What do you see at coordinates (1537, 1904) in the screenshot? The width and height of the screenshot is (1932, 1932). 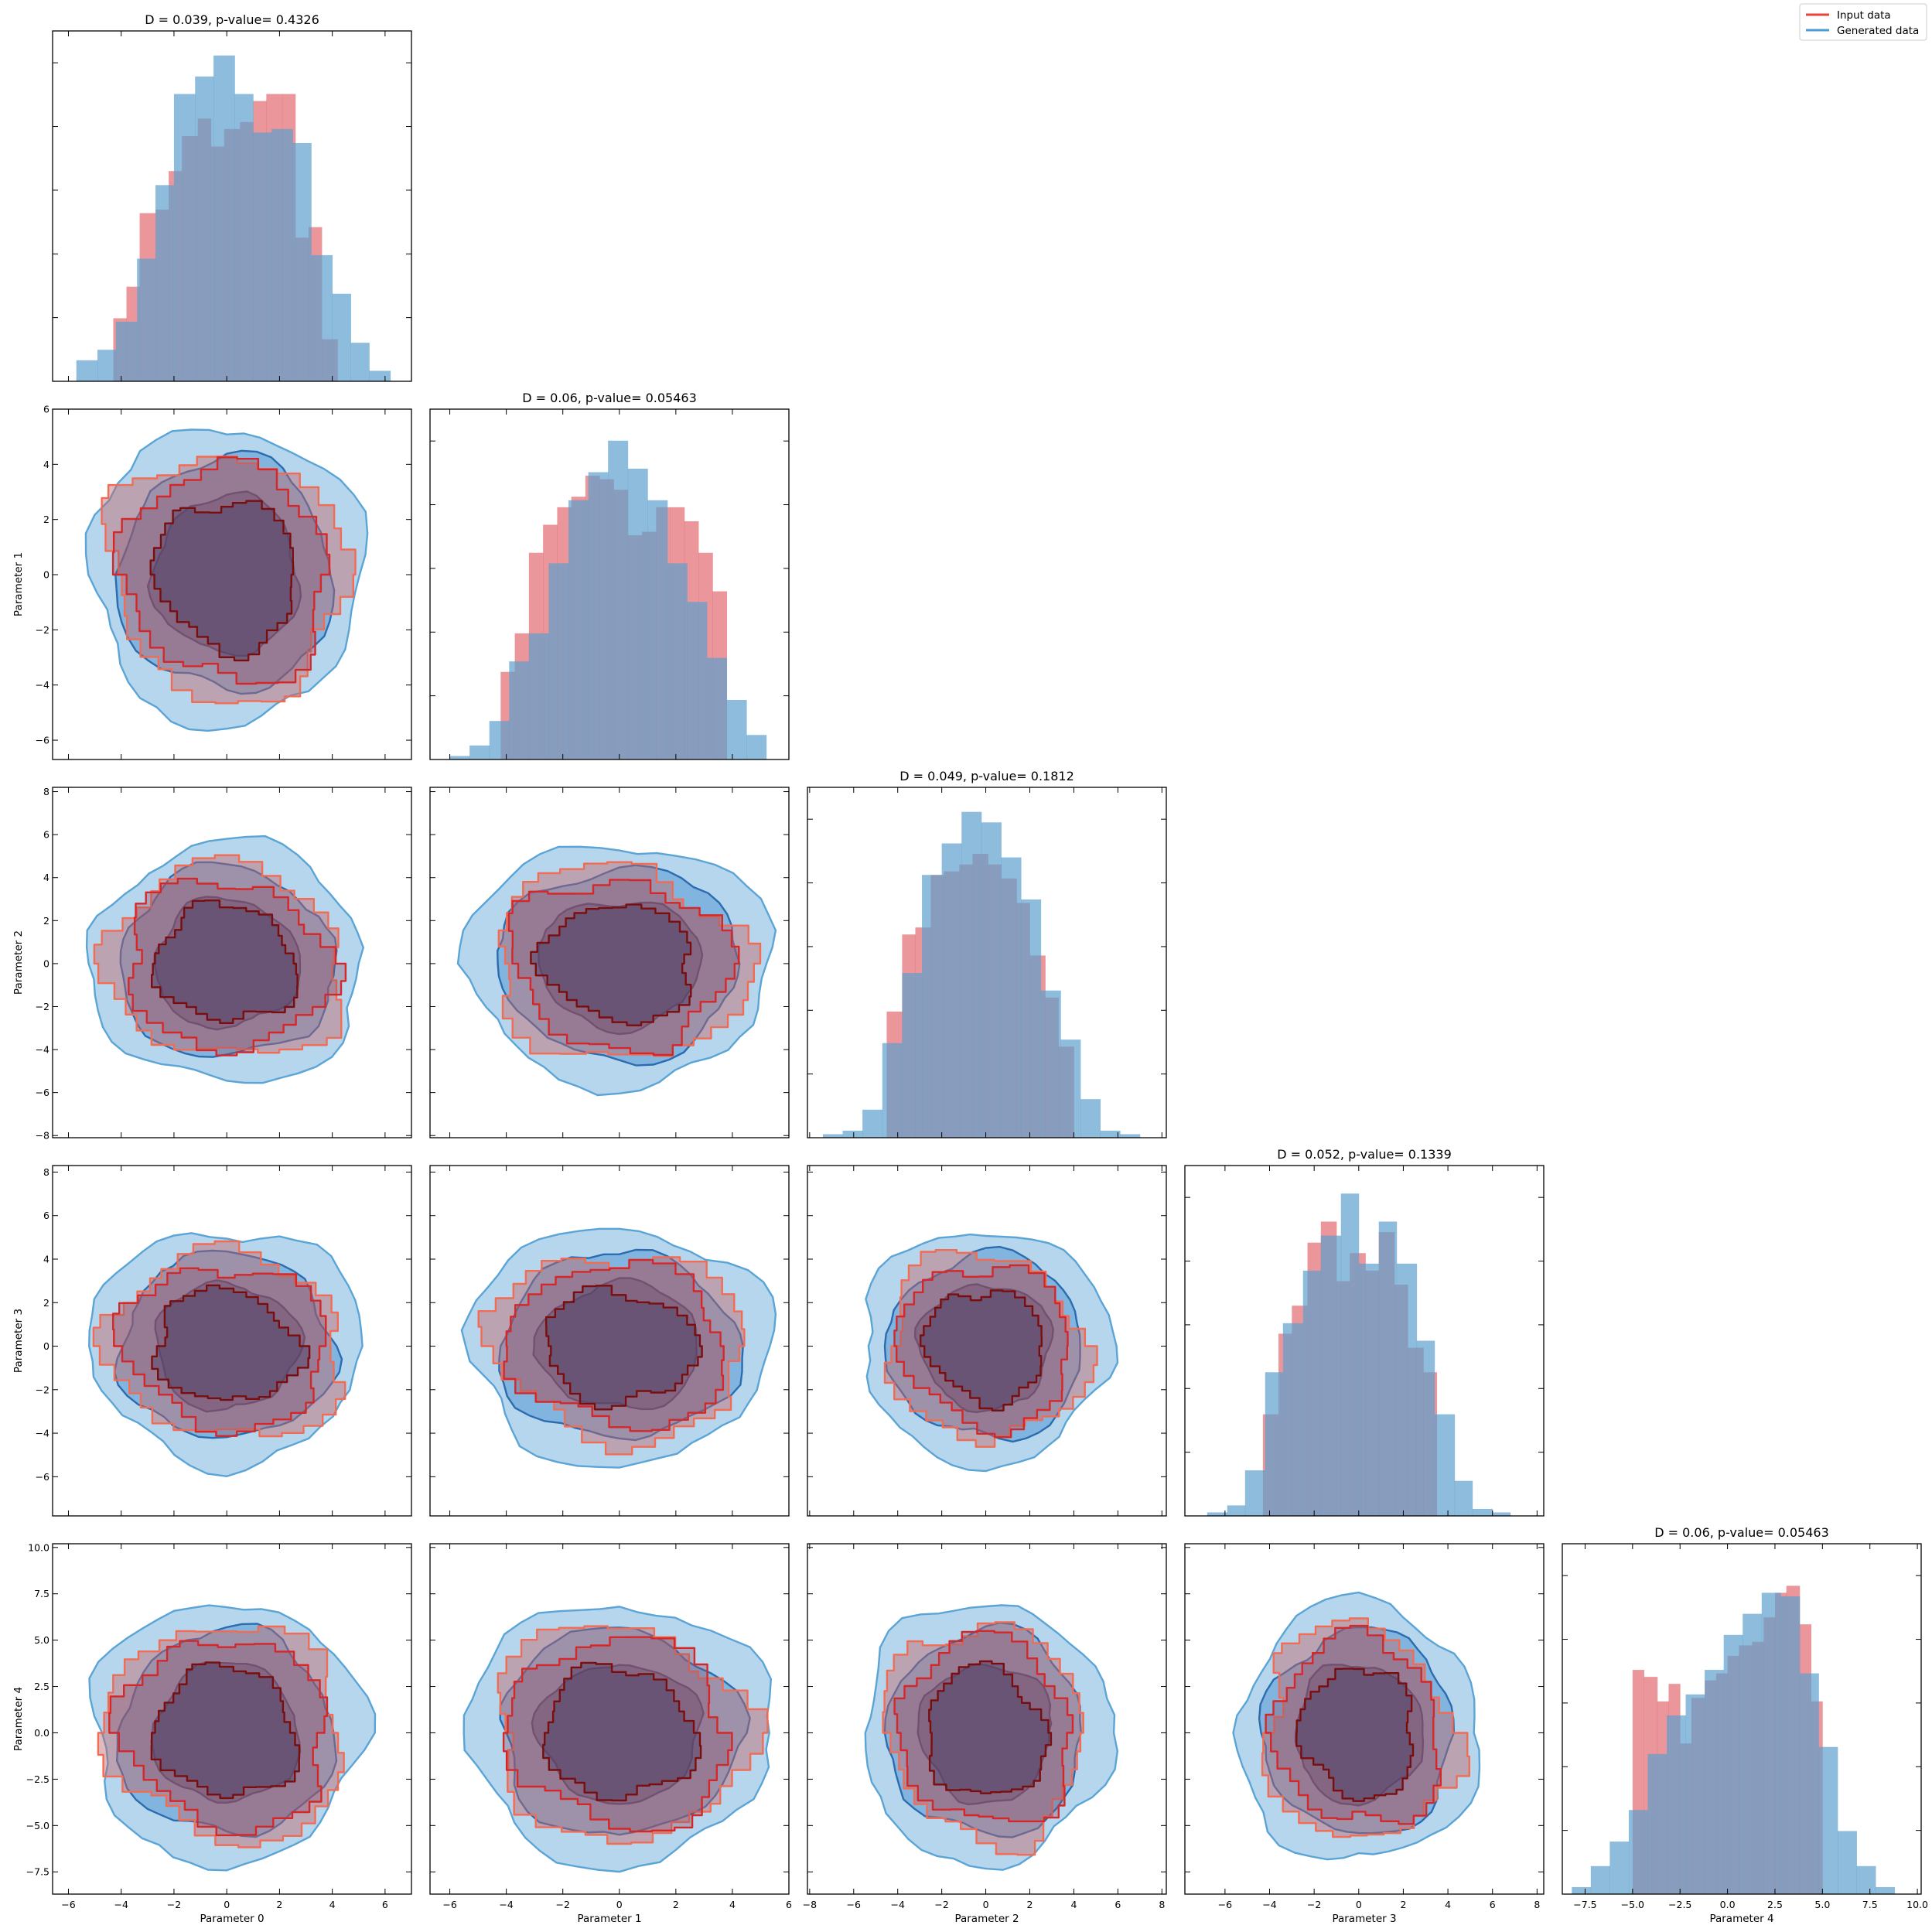 I see `x-tick-label: 8` at bounding box center [1537, 1904].